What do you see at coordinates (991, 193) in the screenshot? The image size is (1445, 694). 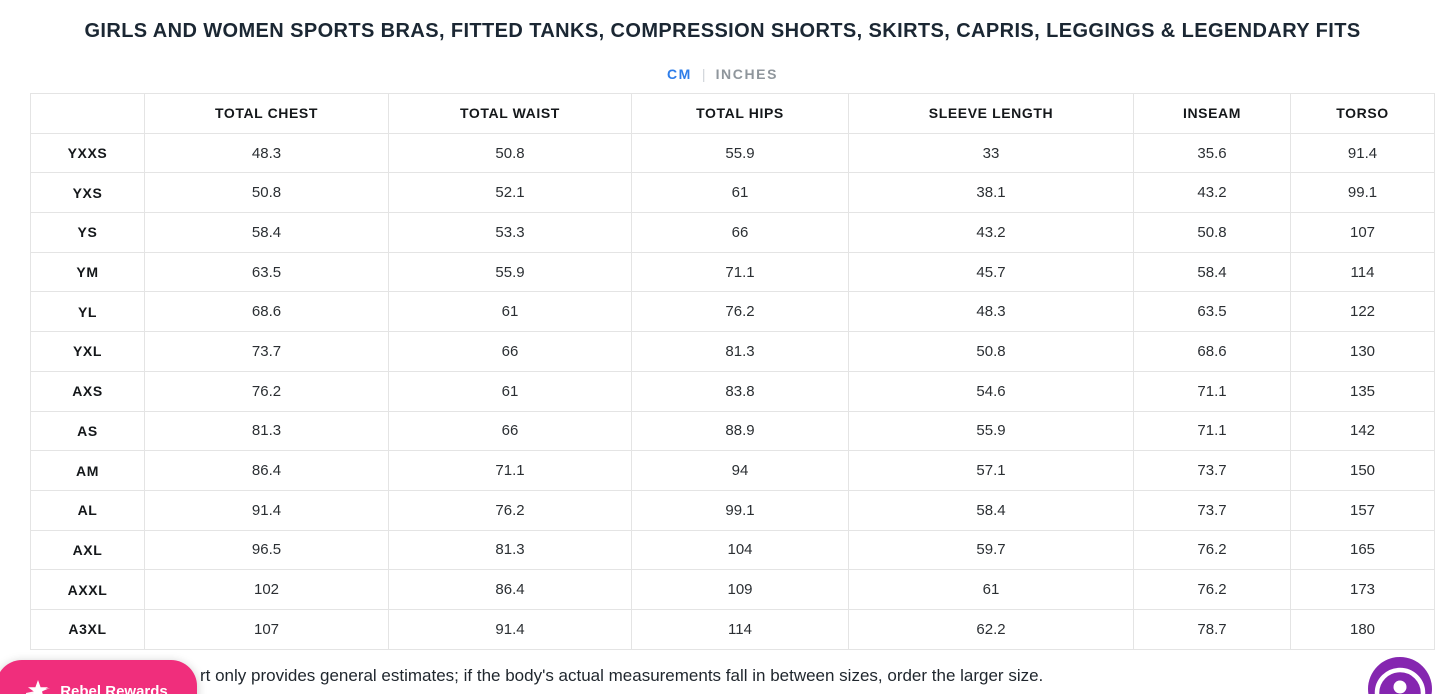 I see `measurement-cell: 38.1` at bounding box center [991, 193].